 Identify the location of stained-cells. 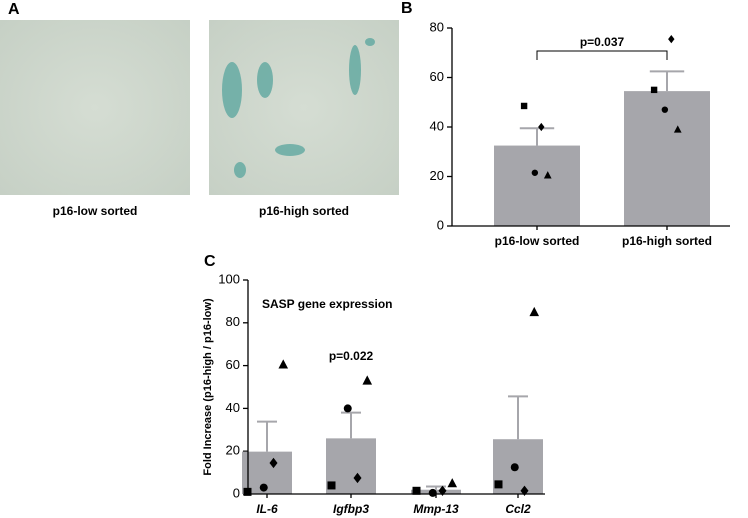
(298, 108).